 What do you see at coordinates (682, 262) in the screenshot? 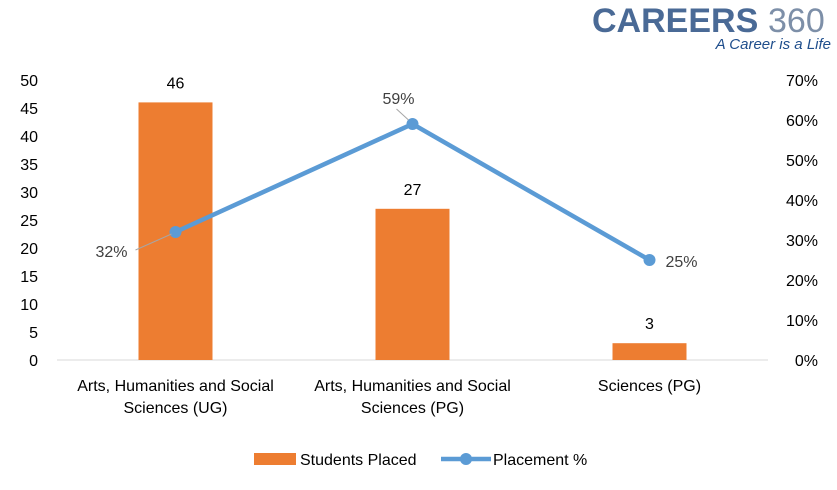
I see `line-value-label: 25%` at bounding box center [682, 262].